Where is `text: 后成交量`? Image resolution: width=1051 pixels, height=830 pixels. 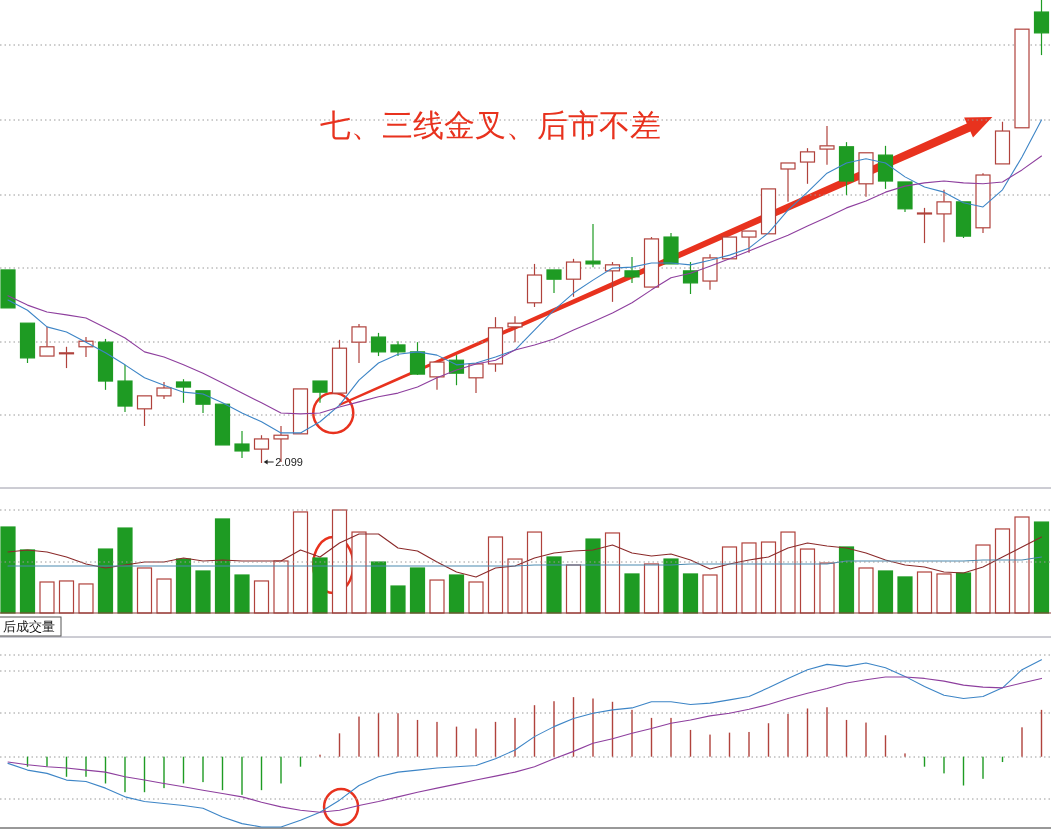 text: 后成交量 is located at coordinates (29, 626).